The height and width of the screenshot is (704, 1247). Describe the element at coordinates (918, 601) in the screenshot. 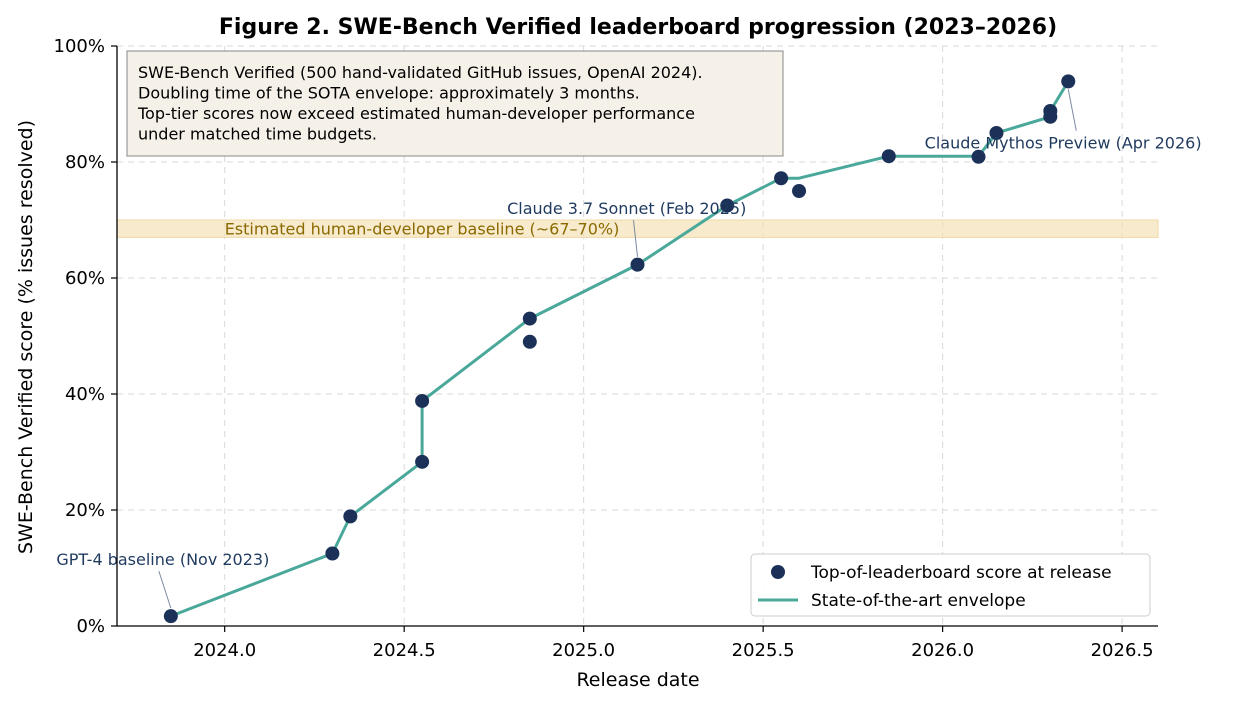

I see `legend-label-line: State-of-the-art envelope` at that location.